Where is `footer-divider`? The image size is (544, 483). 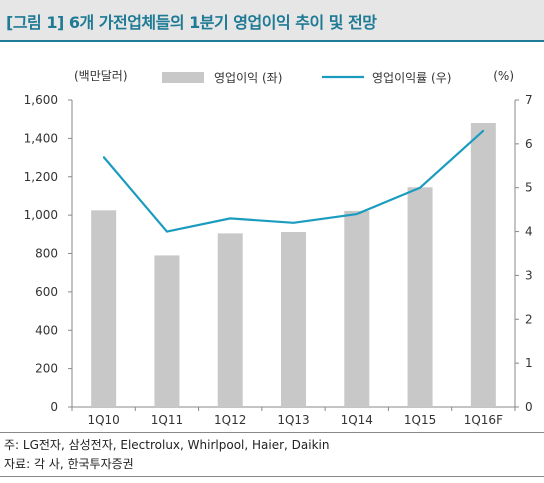 footer-divider is located at coordinates (272, 432).